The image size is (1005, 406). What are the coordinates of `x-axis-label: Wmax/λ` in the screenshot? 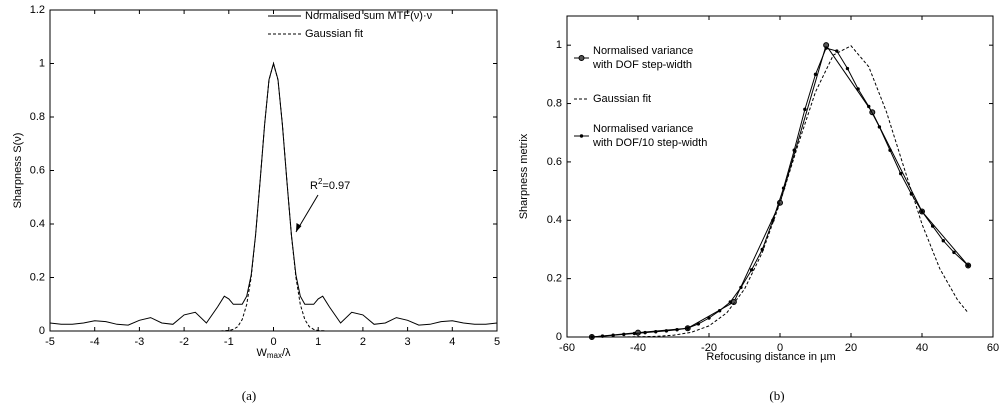 It's located at (273, 353).